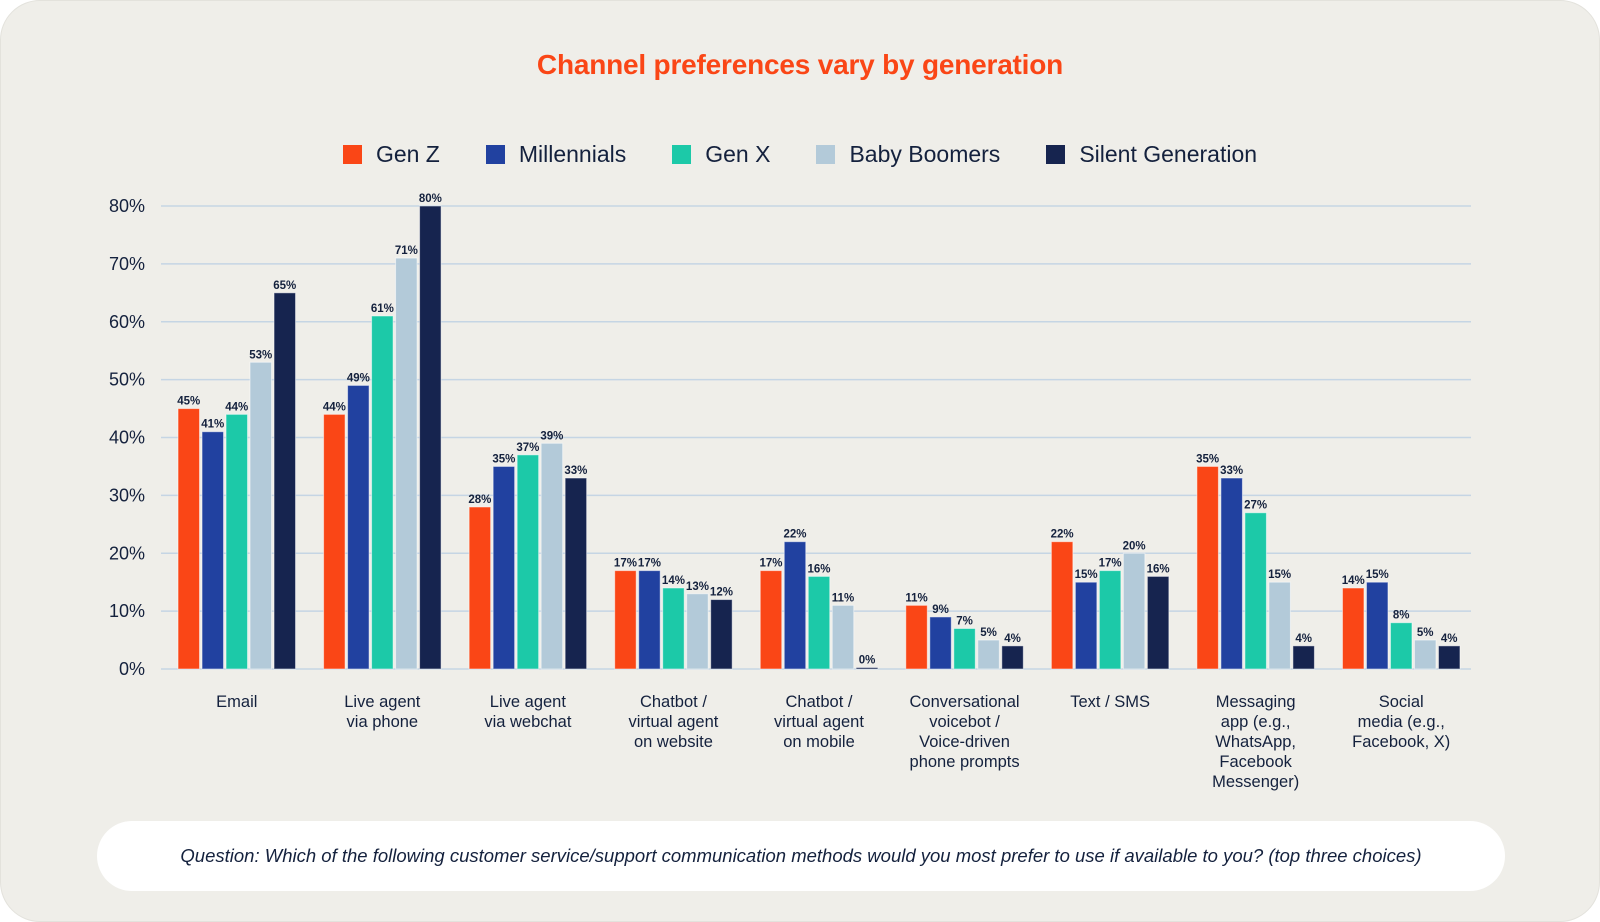 This screenshot has width=1600, height=922. What do you see at coordinates (1401, 722) in the screenshot?
I see `x-category-line: media (e.g.,` at bounding box center [1401, 722].